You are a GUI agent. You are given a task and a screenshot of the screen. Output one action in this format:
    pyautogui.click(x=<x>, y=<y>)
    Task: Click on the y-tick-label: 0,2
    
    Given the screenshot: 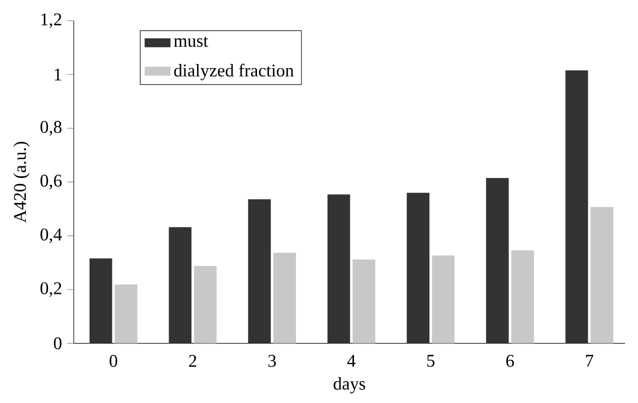 What is the action you would take?
    pyautogui.click(x=51, y=290)
    